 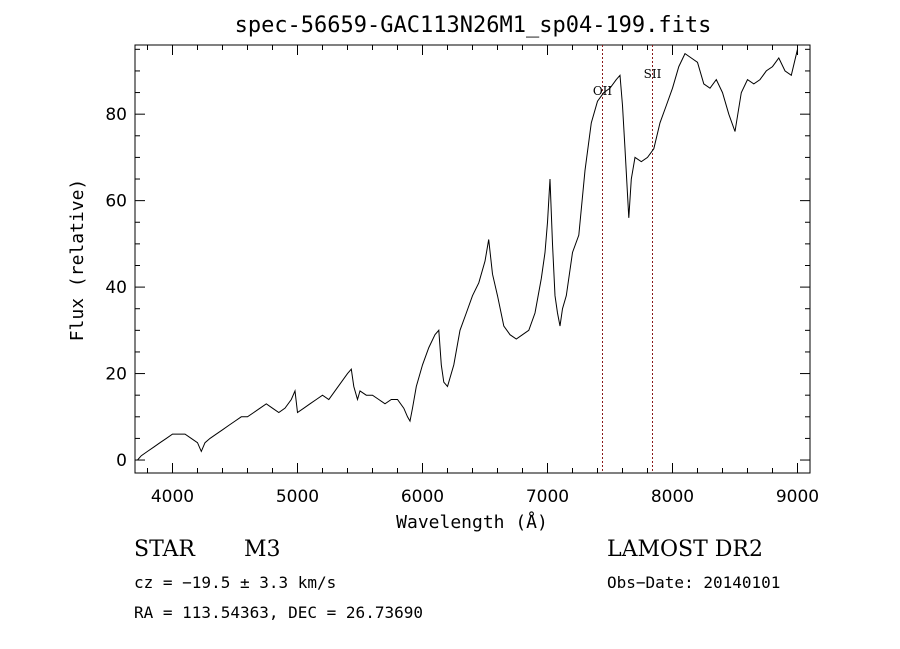 What do you see at coordinates (547, 497) in the screenshot?
I see `x-tick-label: 7000` at bounding box center [547, 497].